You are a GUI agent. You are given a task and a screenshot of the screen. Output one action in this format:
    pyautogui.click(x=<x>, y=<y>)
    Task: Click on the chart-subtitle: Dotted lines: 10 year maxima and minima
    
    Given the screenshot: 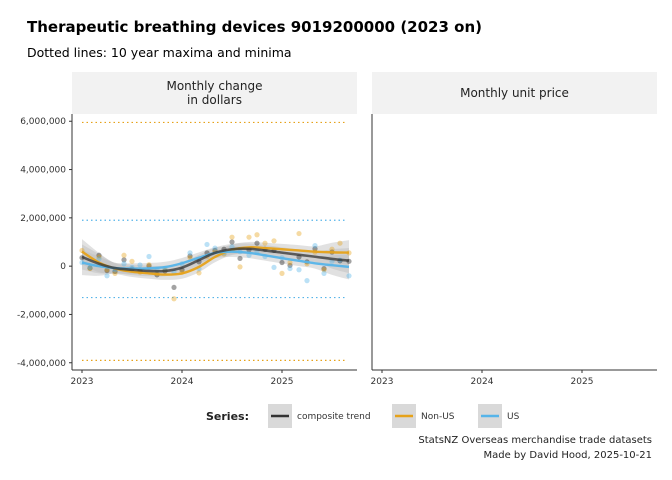 What is the action you would take?
    pyautogui.click(x=159, y=52)
    